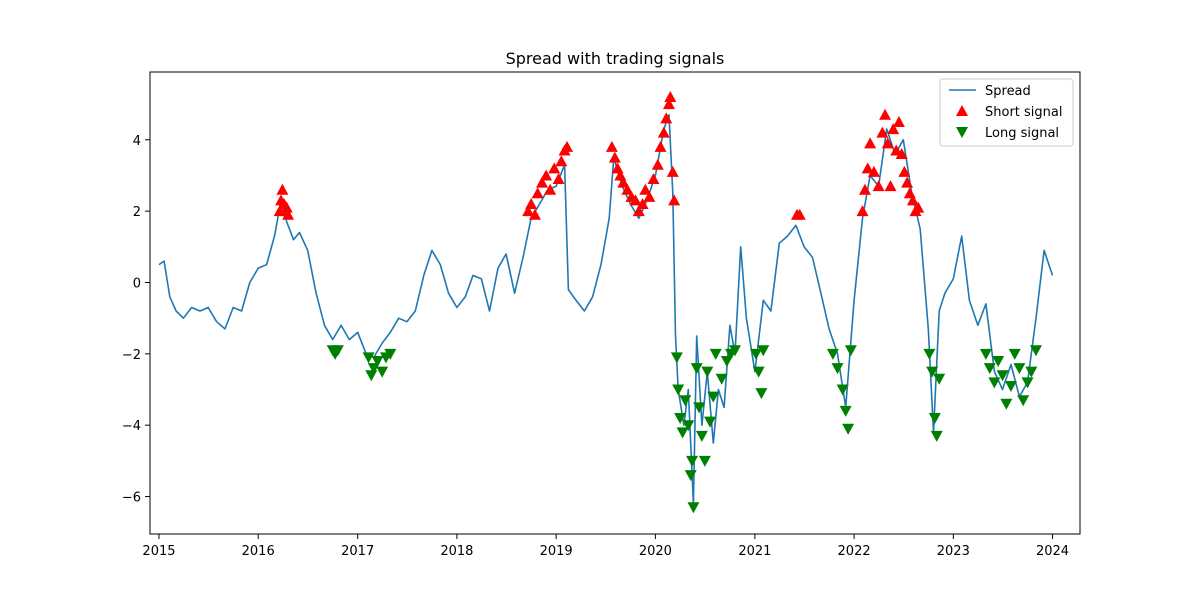  I want to click on legend: Spread Short signal Long signal, so click(1006, 112).